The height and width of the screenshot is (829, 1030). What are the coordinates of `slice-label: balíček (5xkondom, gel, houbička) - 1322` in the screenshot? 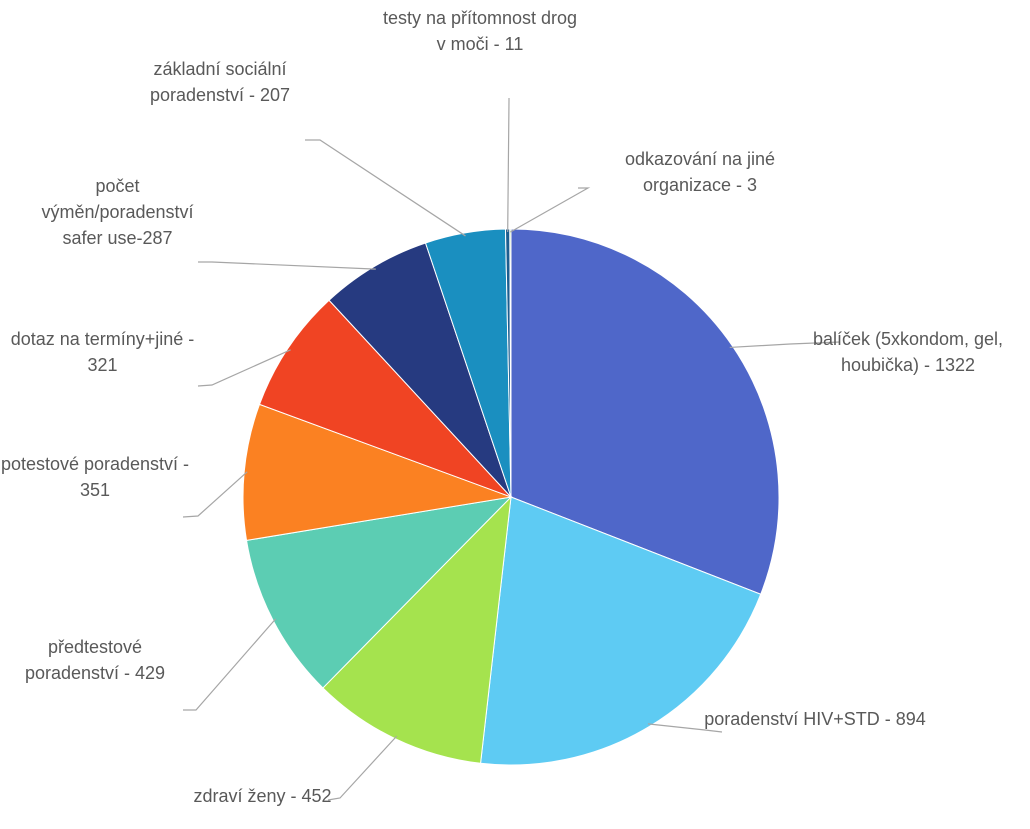 It's located at (908, 352).